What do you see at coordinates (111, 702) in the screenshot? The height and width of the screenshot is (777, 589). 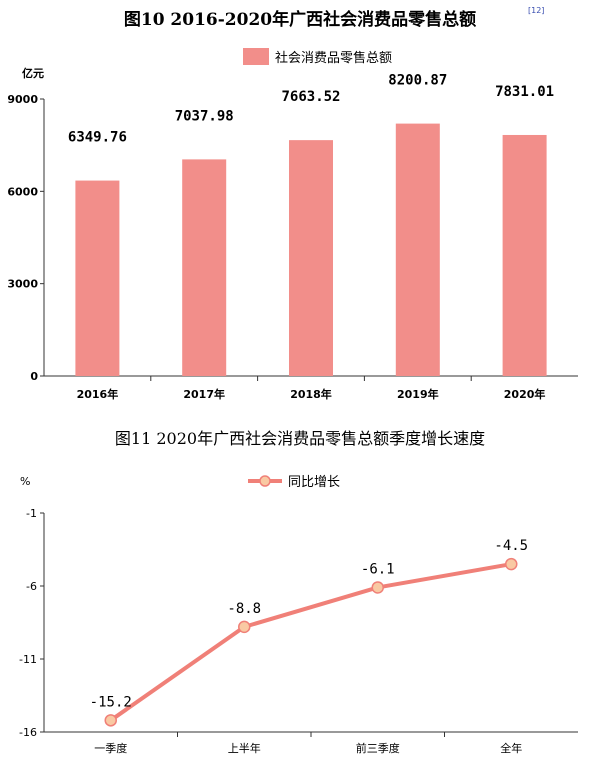 I see `chart2-data-label: -15.2` at bounding box center [111, 702].